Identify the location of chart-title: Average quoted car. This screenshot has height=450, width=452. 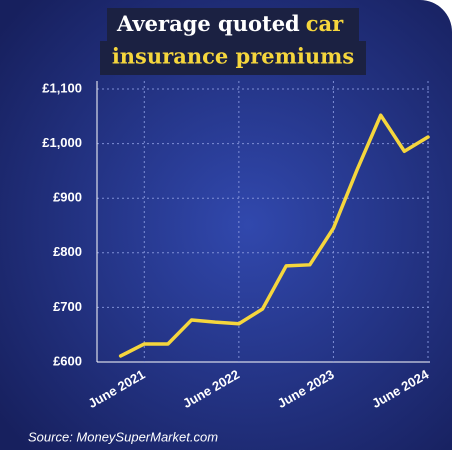
(230, 23).